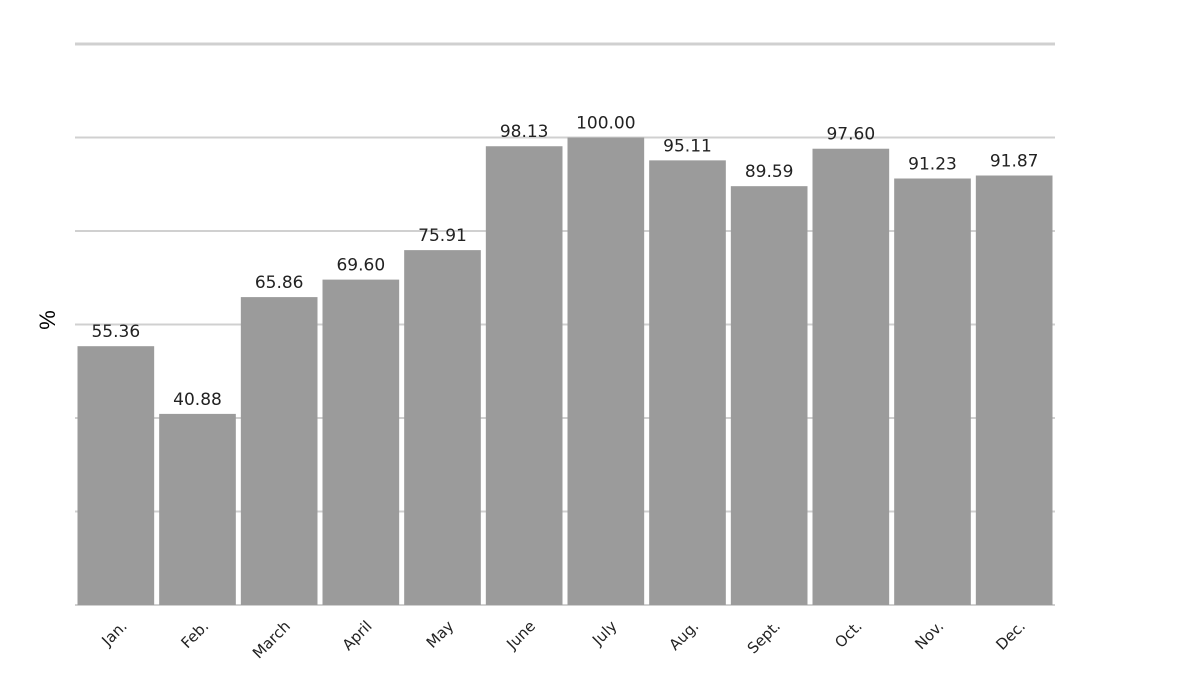 This screenshot has width=1200, height=680. What do you see at coordinates (769, 172) in the screenshot?
I see `data-label: 89.59` at bounding box center [769, 172].